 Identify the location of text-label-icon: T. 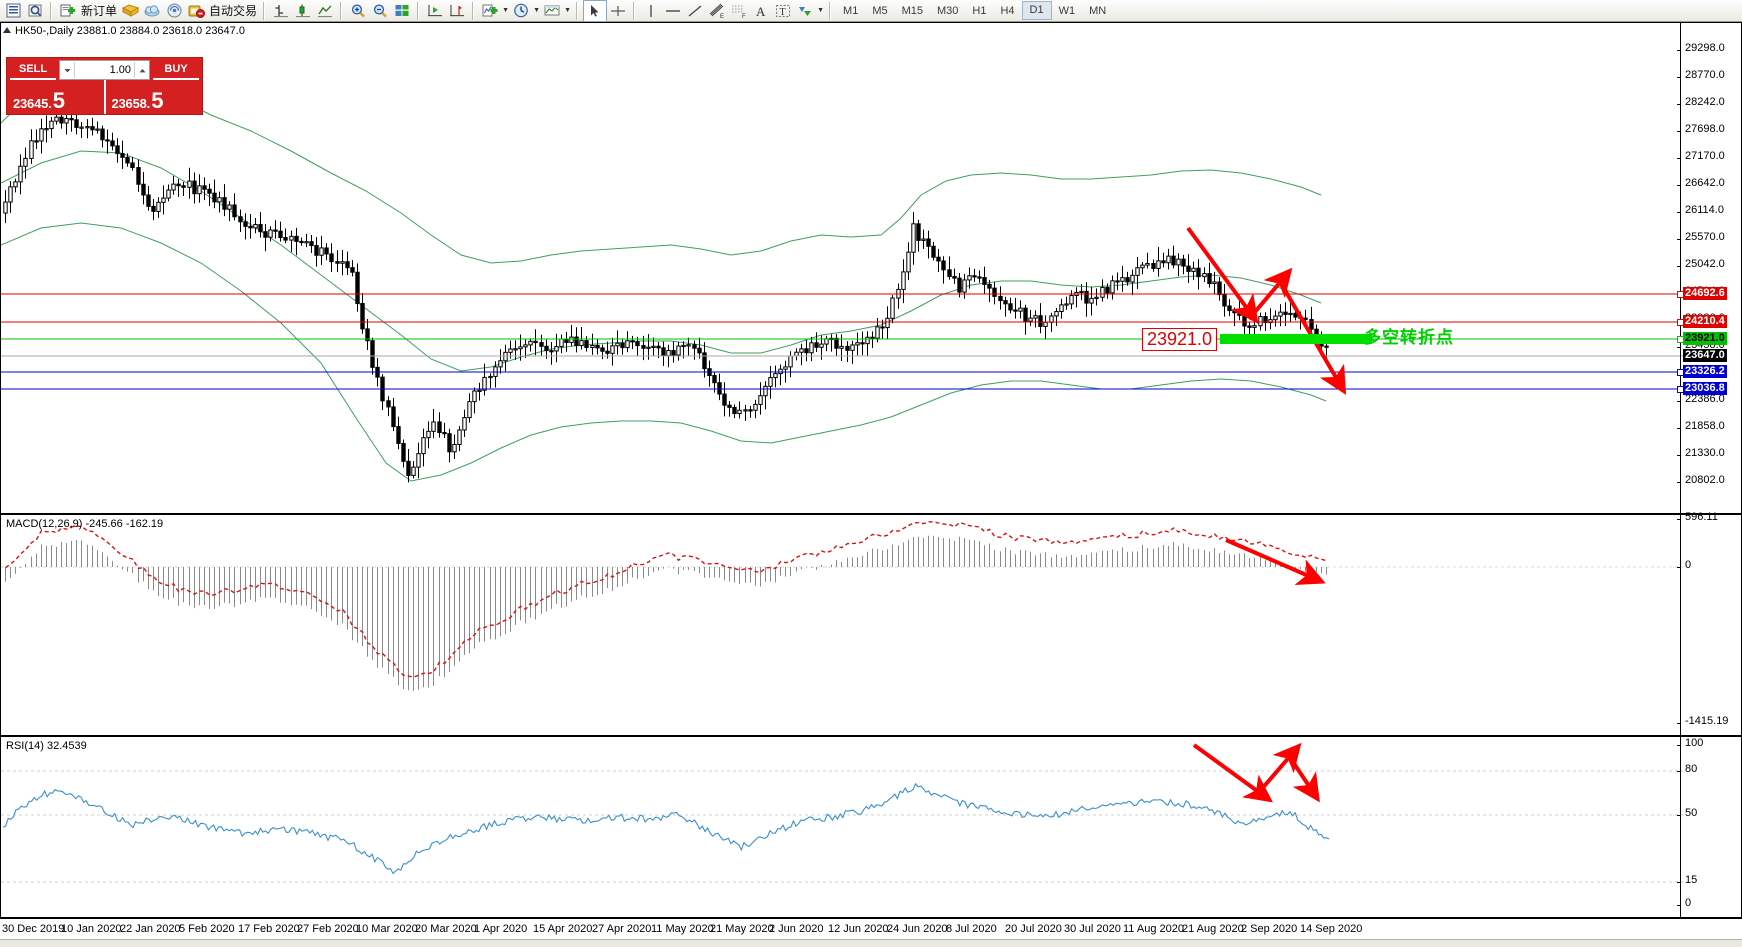
(783, 11).